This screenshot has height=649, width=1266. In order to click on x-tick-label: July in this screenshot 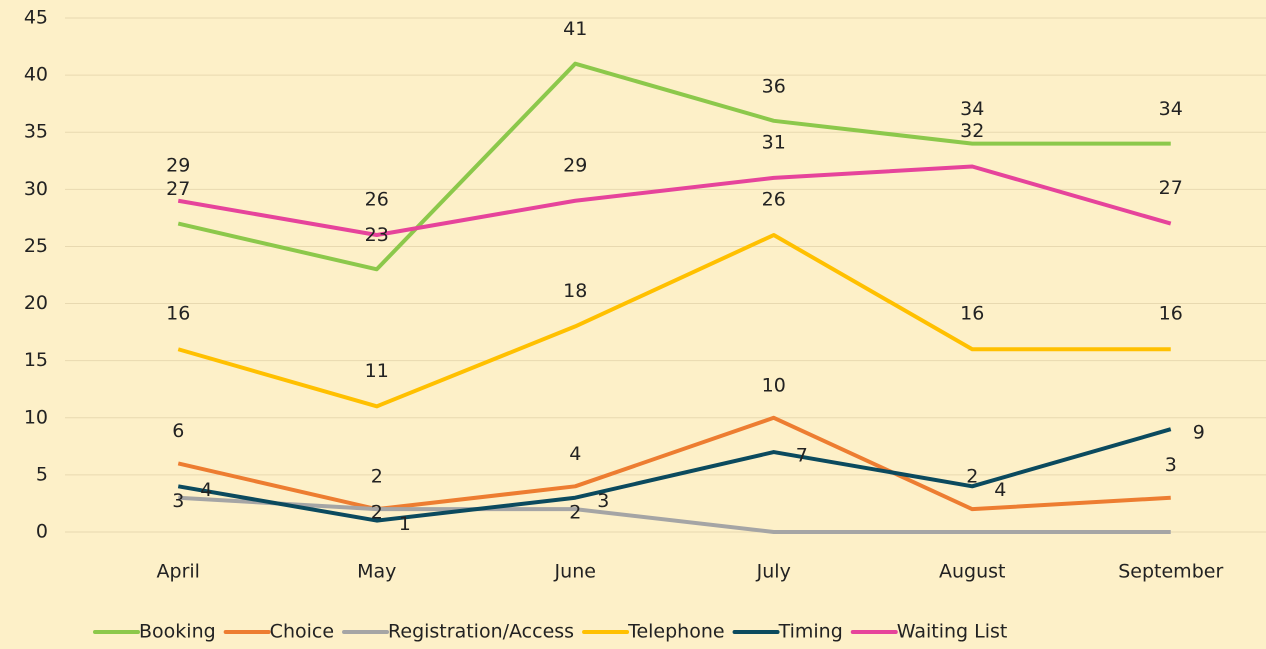, I will do `click(773, 572)`.